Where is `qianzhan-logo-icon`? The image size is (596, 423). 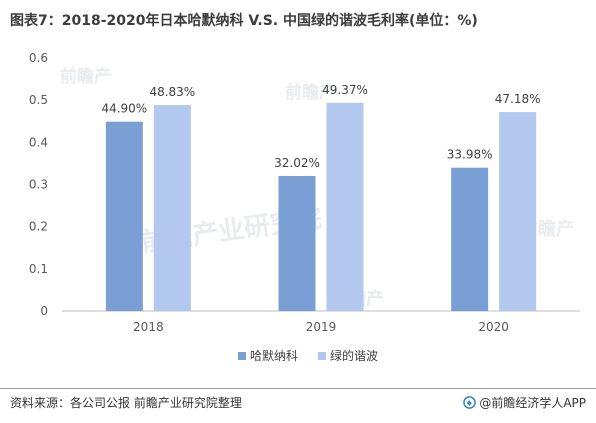 qianzhan-logo-icon is located at coordinates (470, 402).